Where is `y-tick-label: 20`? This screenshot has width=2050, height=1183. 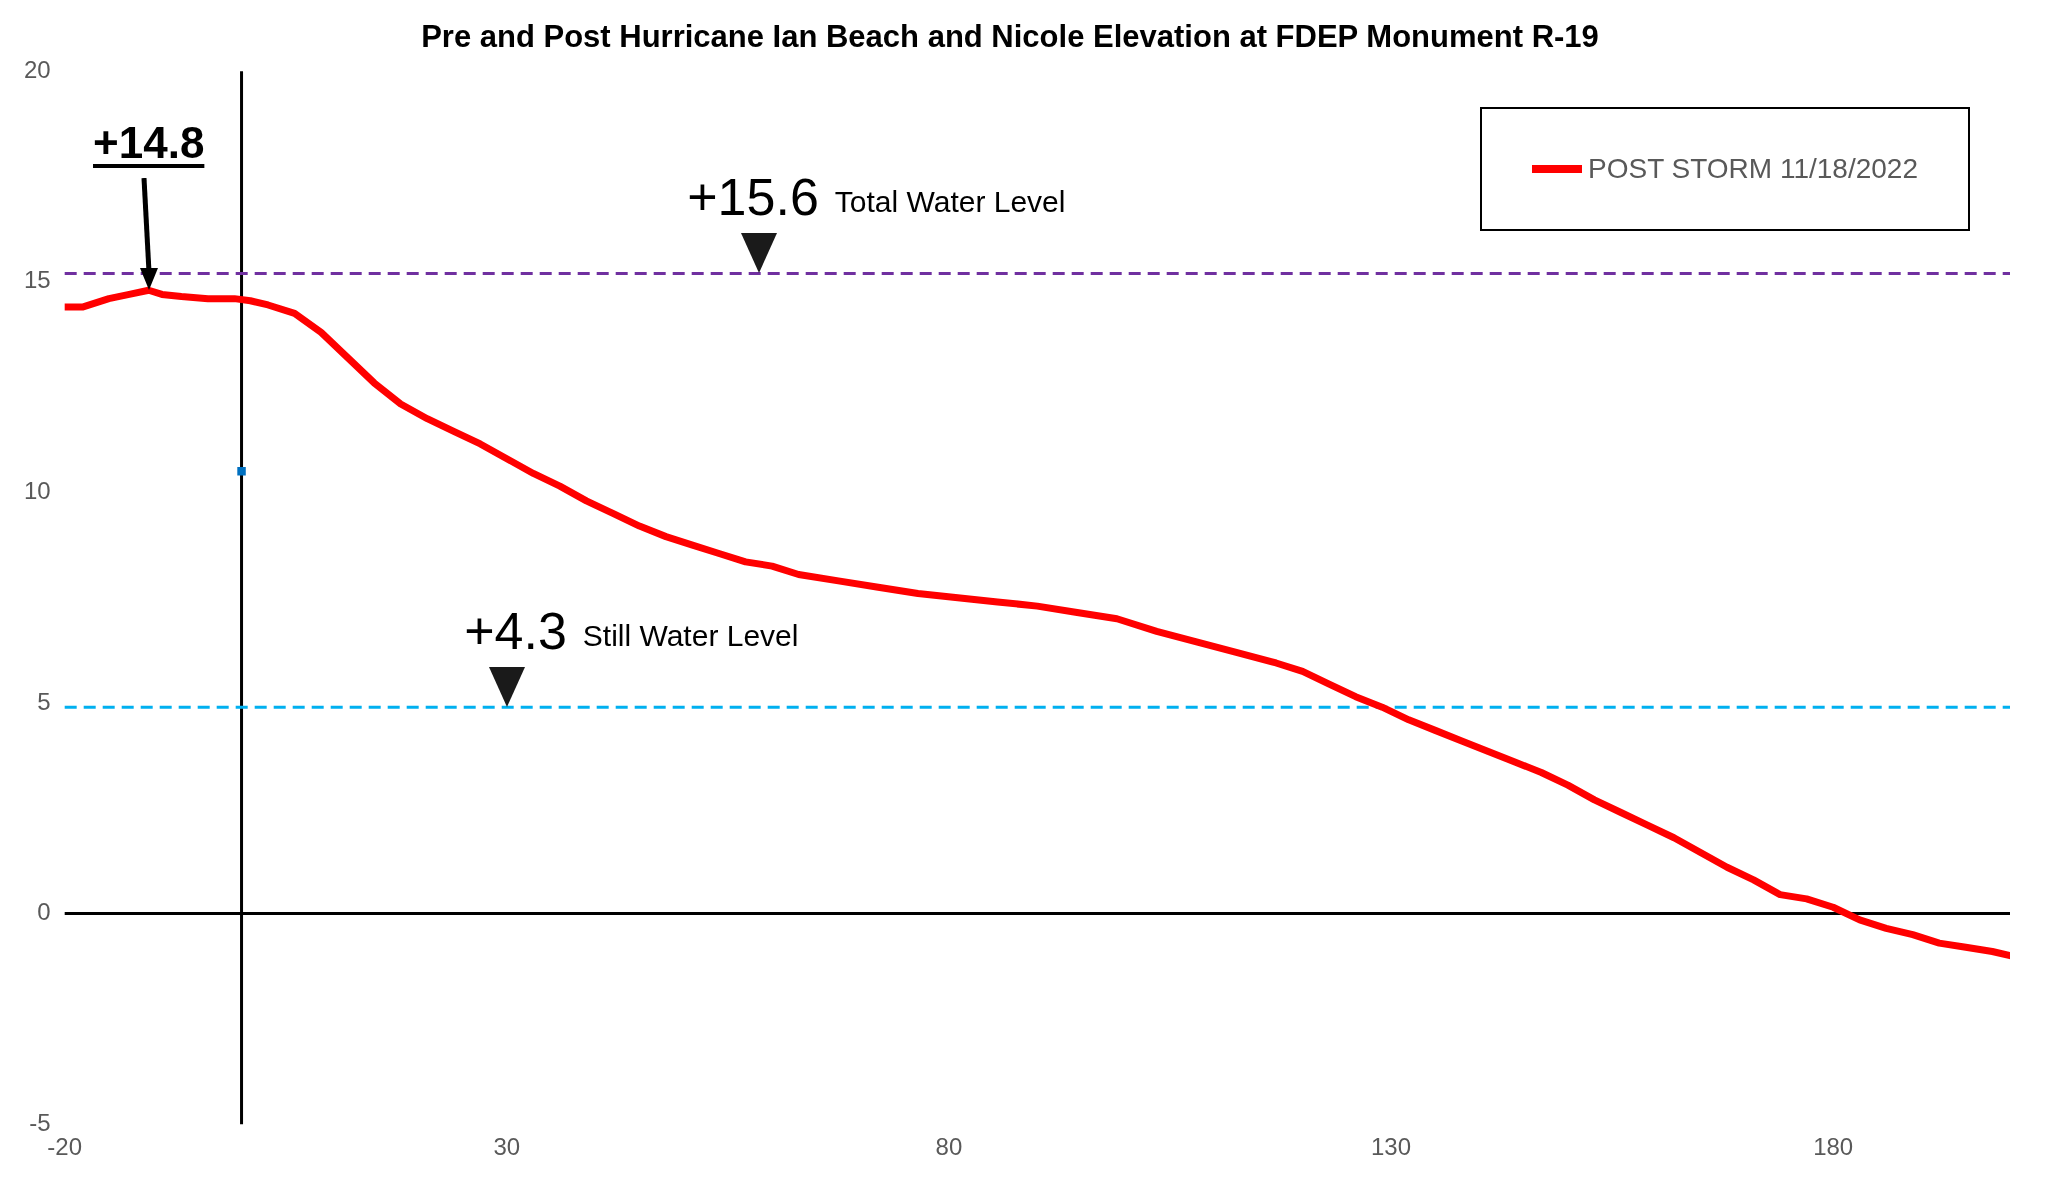
y-tick-label: 20 is located at coordinates (37, 69).